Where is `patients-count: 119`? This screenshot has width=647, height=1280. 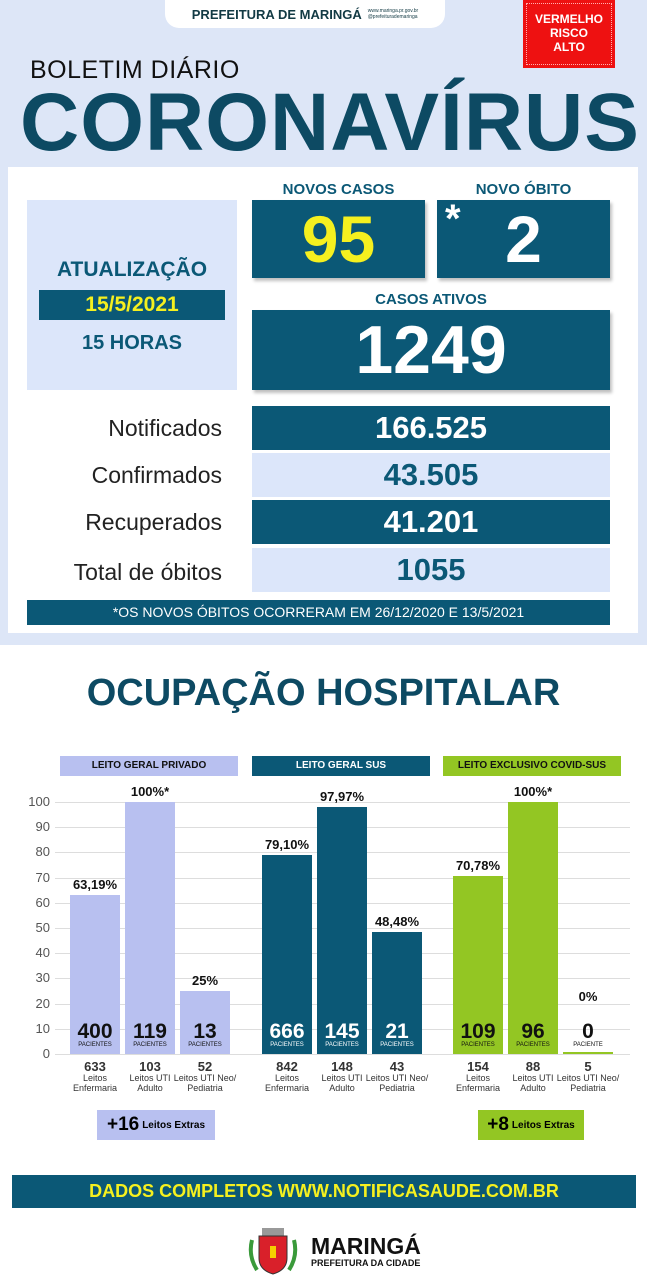 patients-count: 119 is located at coordinates (150, 1031).